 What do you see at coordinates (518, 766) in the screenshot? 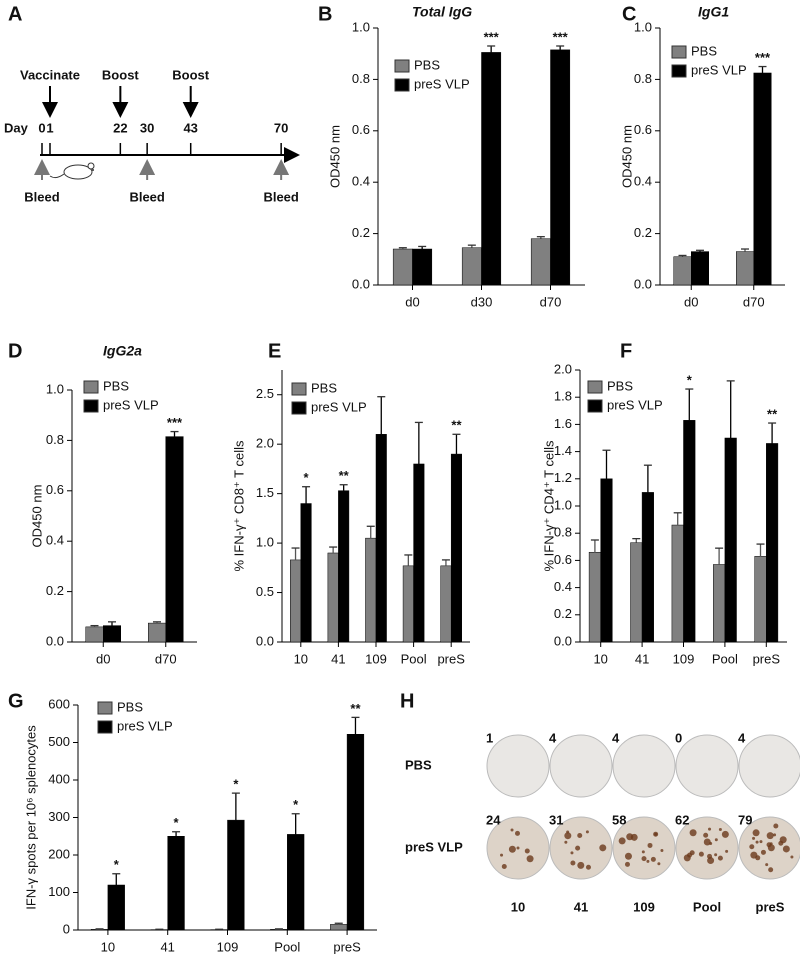
I see `well` at bounding box center [518, 766].